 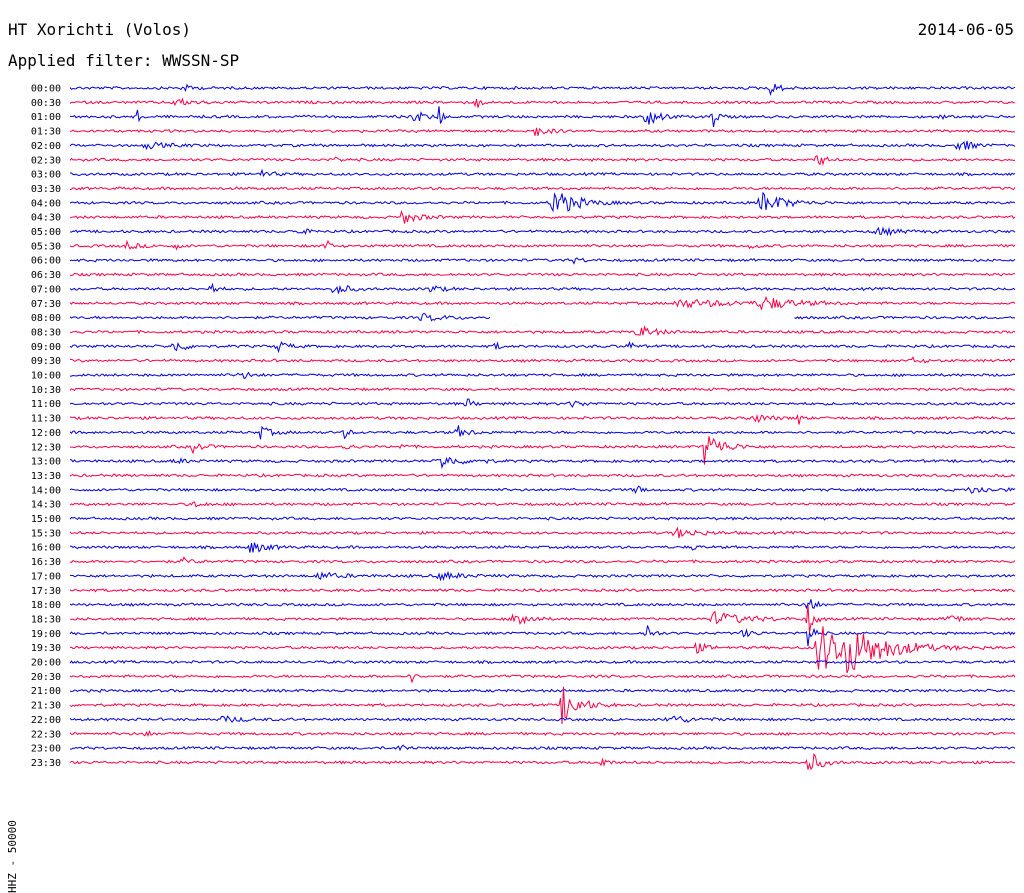 What do you see at coordinates (46, 146) in the screenshot?
I see `trace-time-label: 02:00` at bounding box center [46, 146].